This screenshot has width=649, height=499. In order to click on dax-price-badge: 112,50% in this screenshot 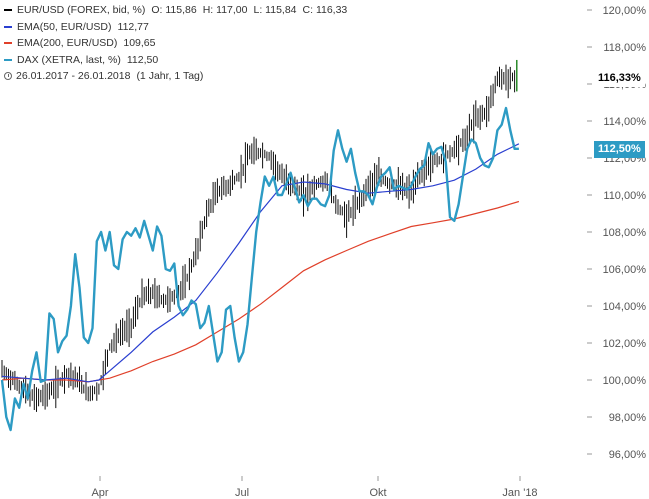, I will do `click(619, 149)`.